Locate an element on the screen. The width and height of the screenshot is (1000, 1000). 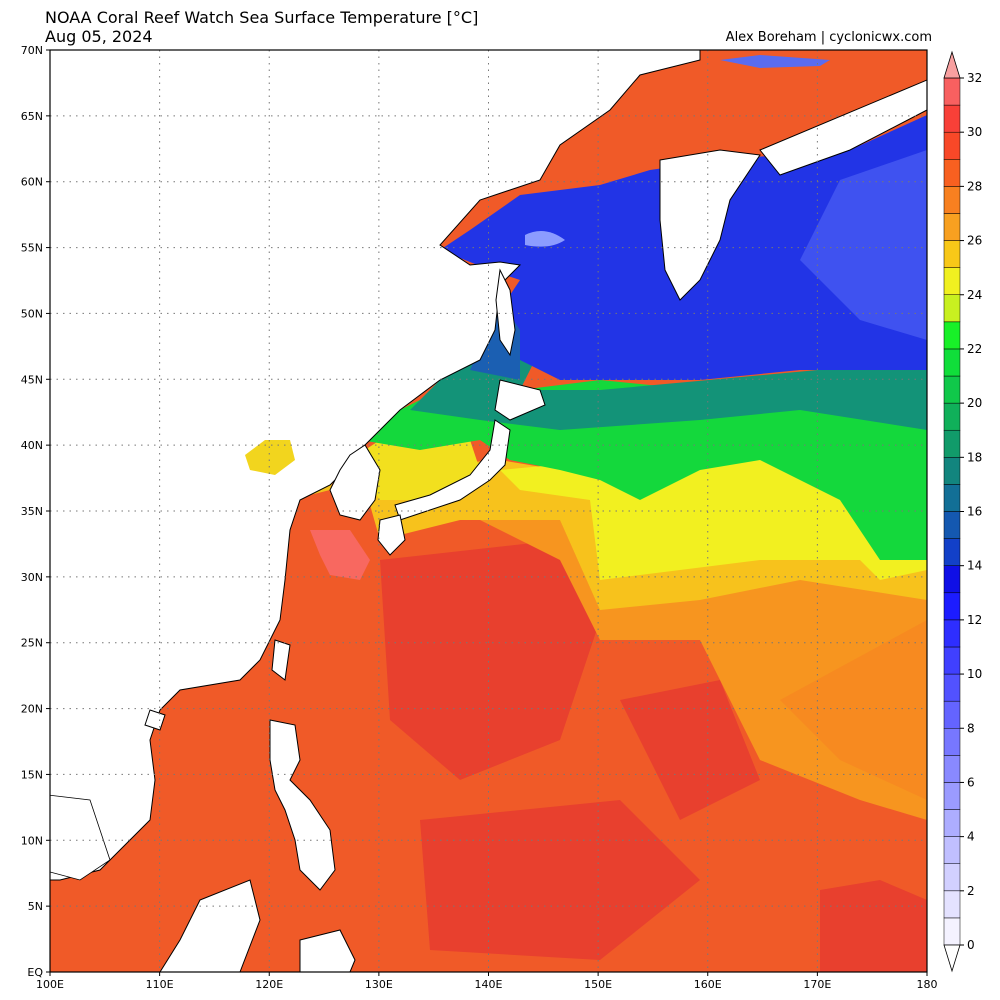
lat-tick-label: 10N is located at coordinates (32, 840).